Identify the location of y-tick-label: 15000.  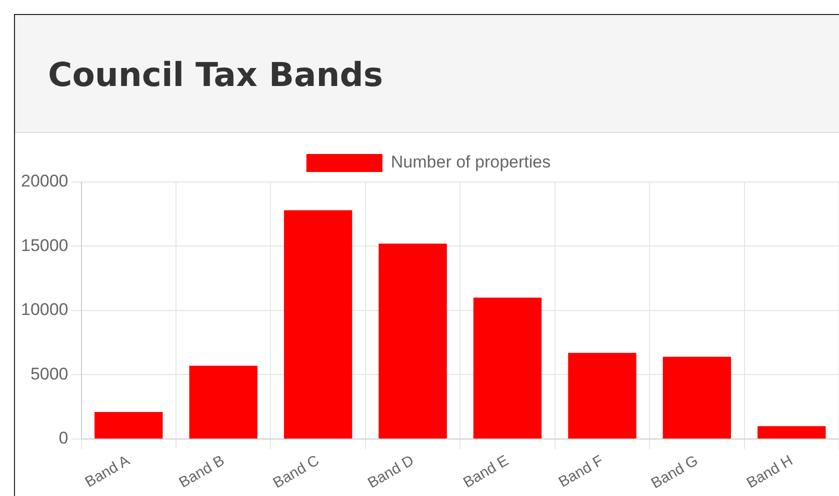
(44, 245).